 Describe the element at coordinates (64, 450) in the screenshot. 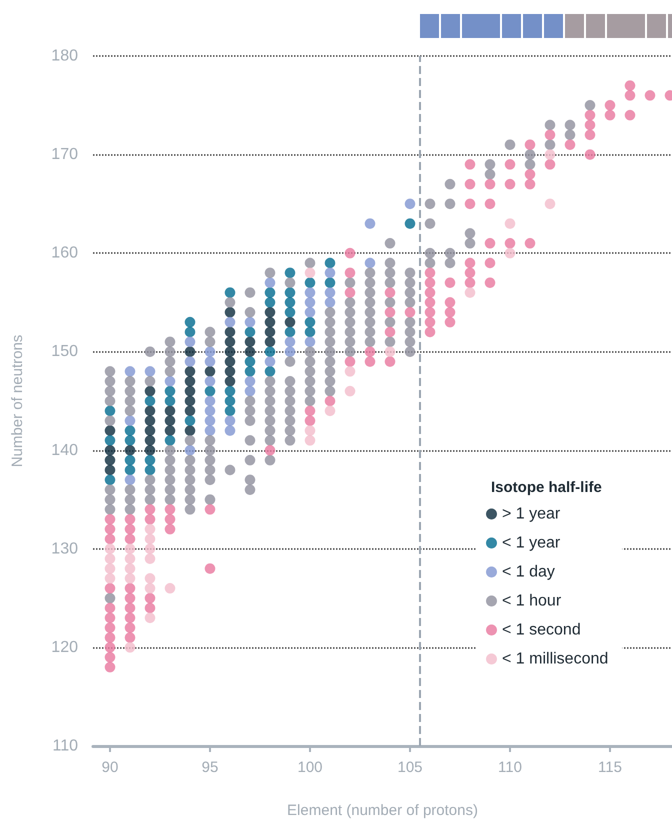

I see `y-tick-label: 140` at that location.